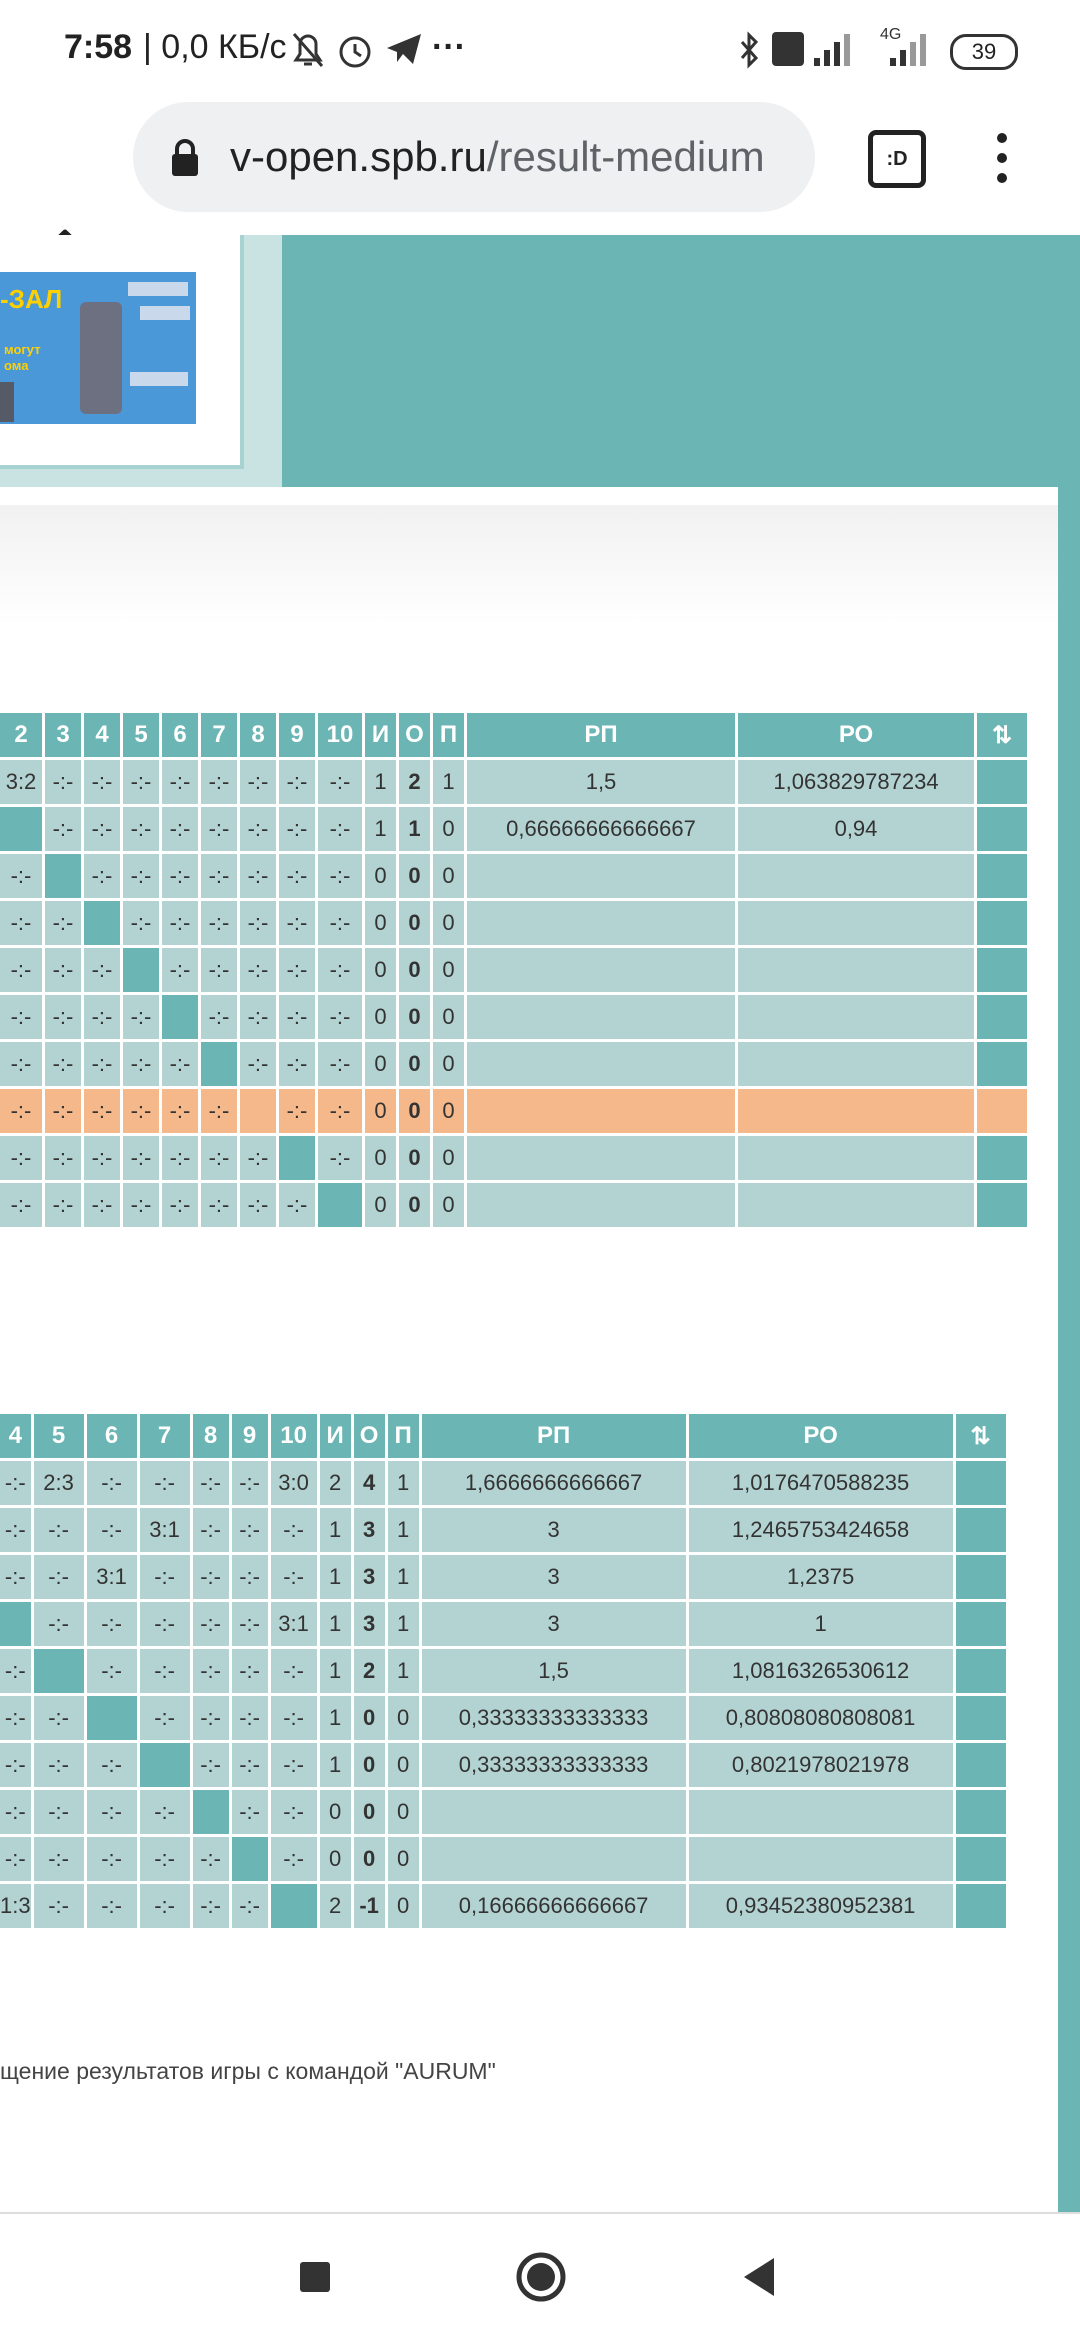 This screenshot has height=2342, width=1080. What do you see at coordinates (856, 735) in the screenshot?
I see `column-header: РО` at bounding box center [856, 735].